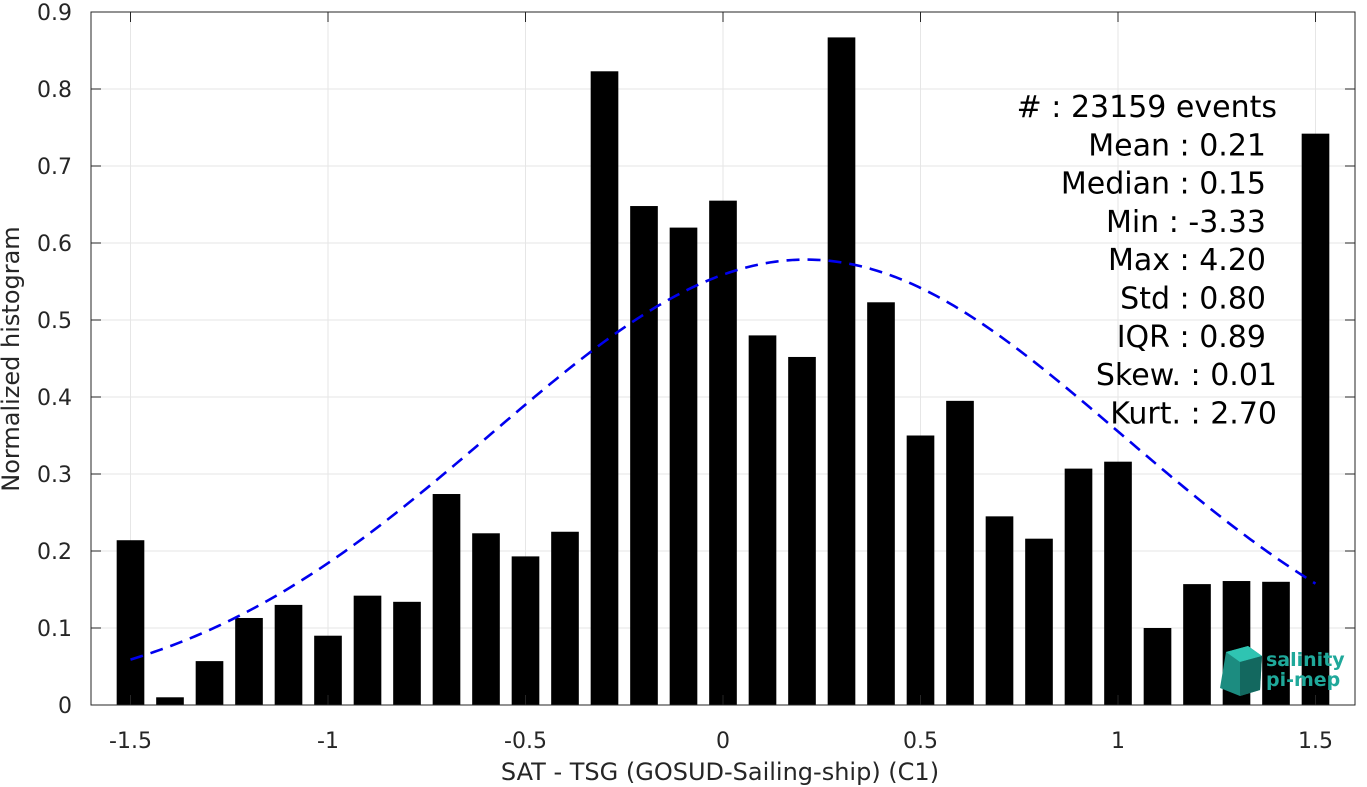 The image size is (1367, 787). What do you see at coordinates (720, 772) in the screenshot?
I see `x-axis-label: SAT - TSG (GOSUD-Sailing-ship) (C1)` at bounding box center [720, 772].